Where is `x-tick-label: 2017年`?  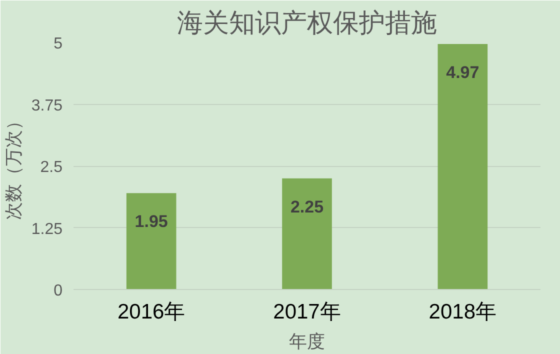 x-tick-label: 2017年 is located at coordinates (307, 312).